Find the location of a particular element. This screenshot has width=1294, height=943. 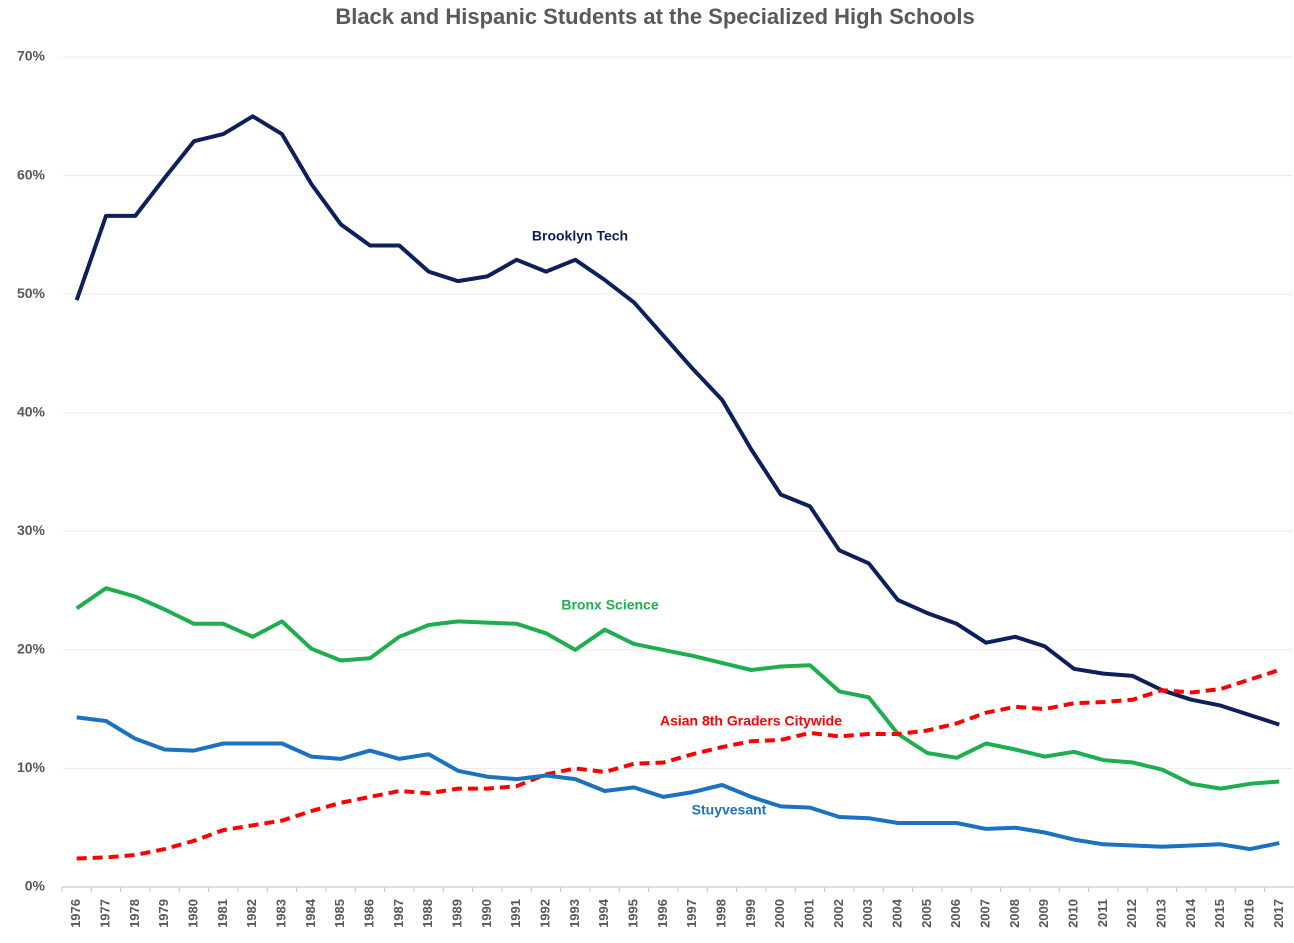

series-label: Brooklyn Tech is located at coordinates (580, 236).